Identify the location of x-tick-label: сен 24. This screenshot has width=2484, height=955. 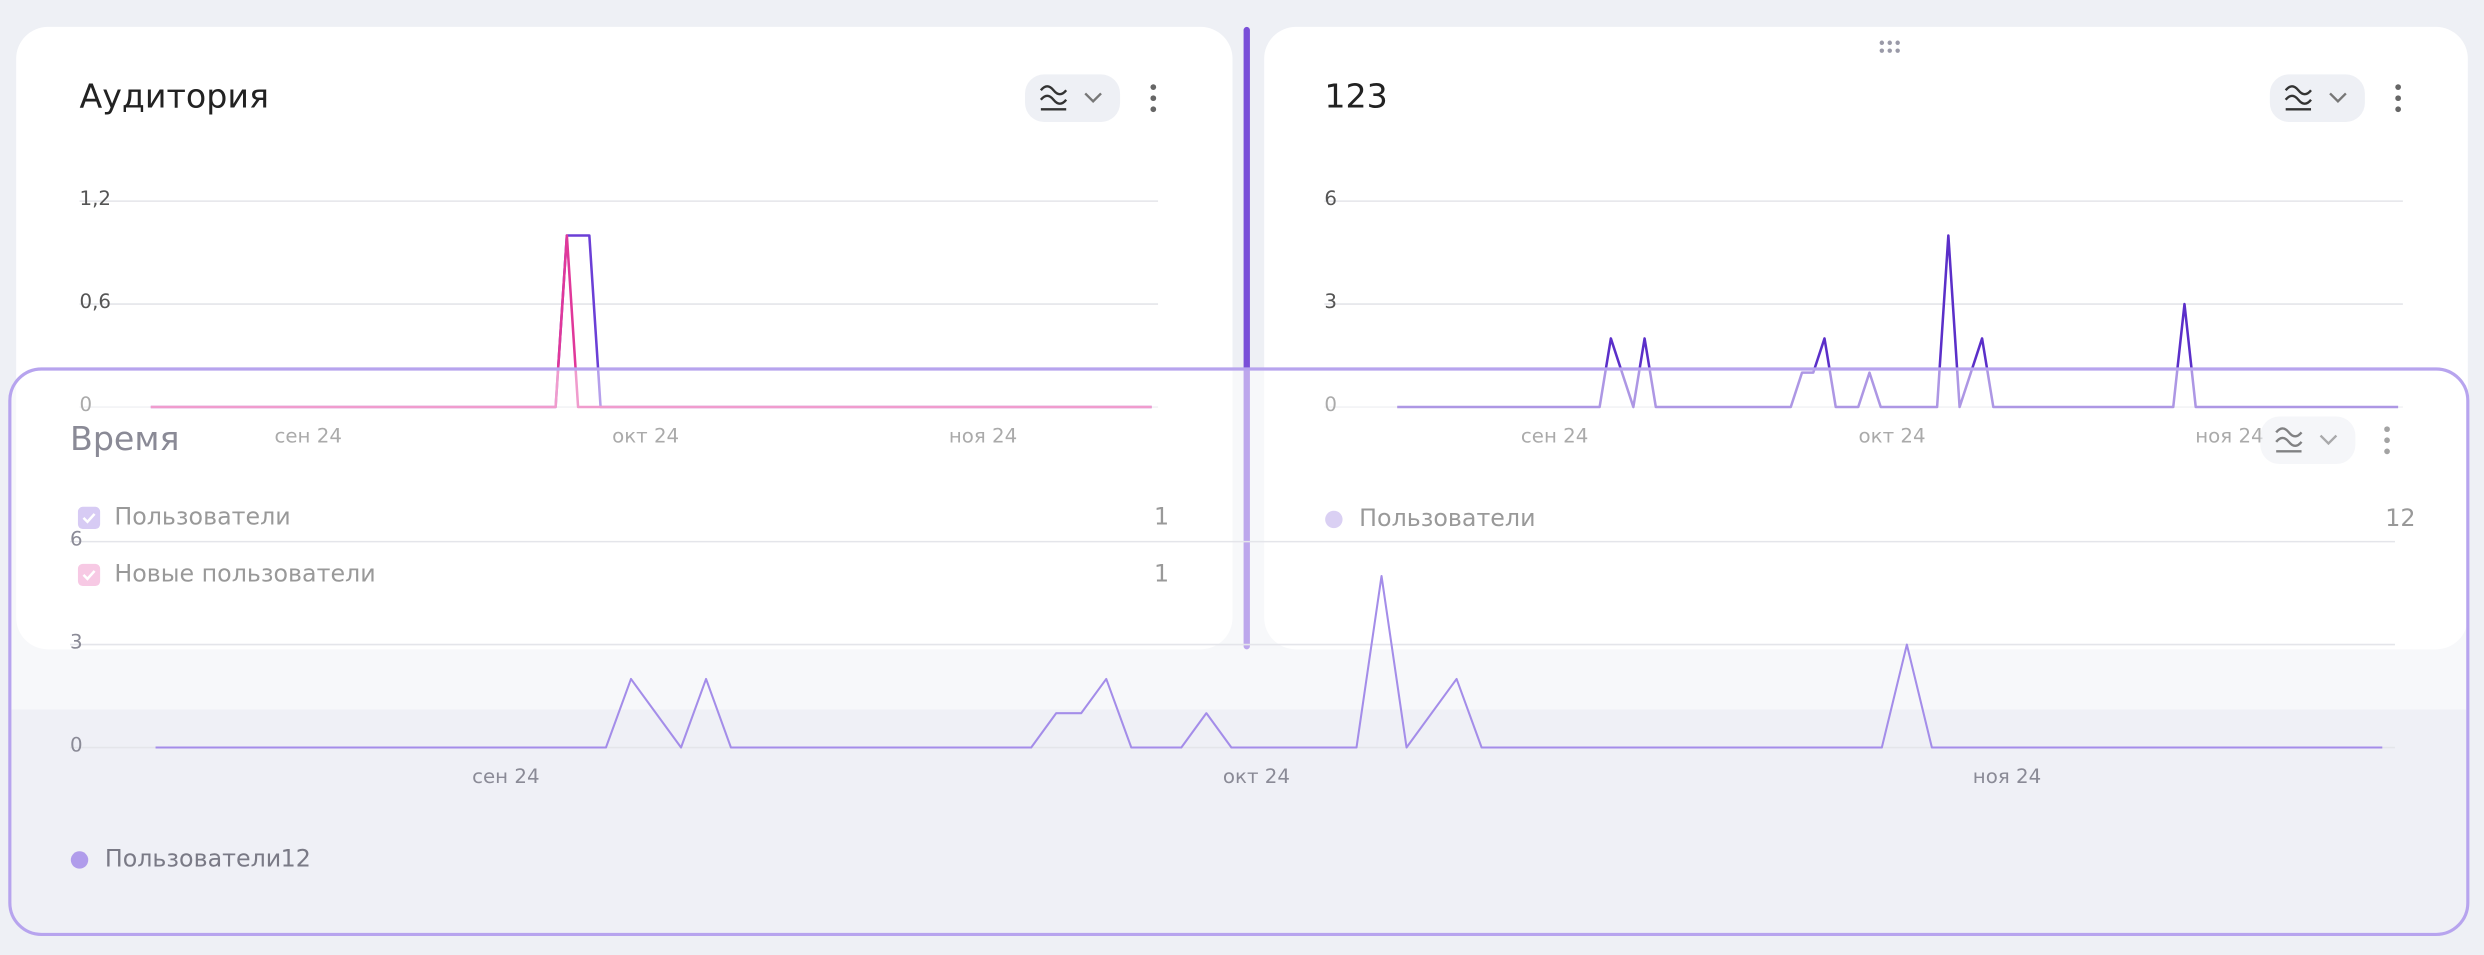
(505, 776).